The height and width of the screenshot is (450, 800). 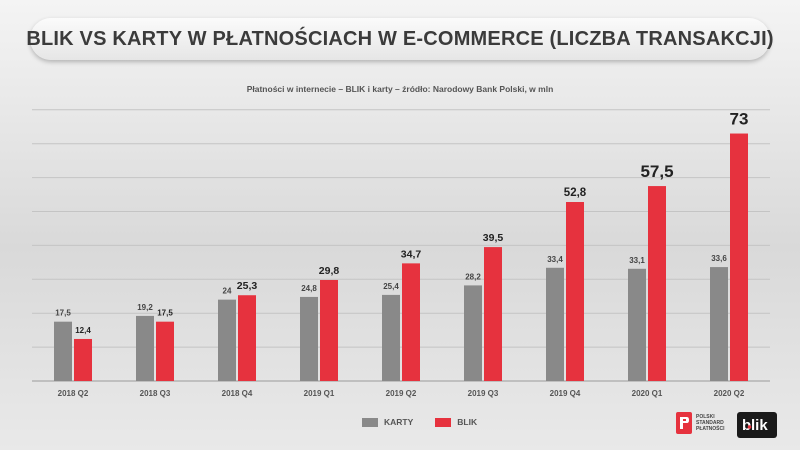 I want to click on data-label-blik: 25,3, so click(x=247, y=286).